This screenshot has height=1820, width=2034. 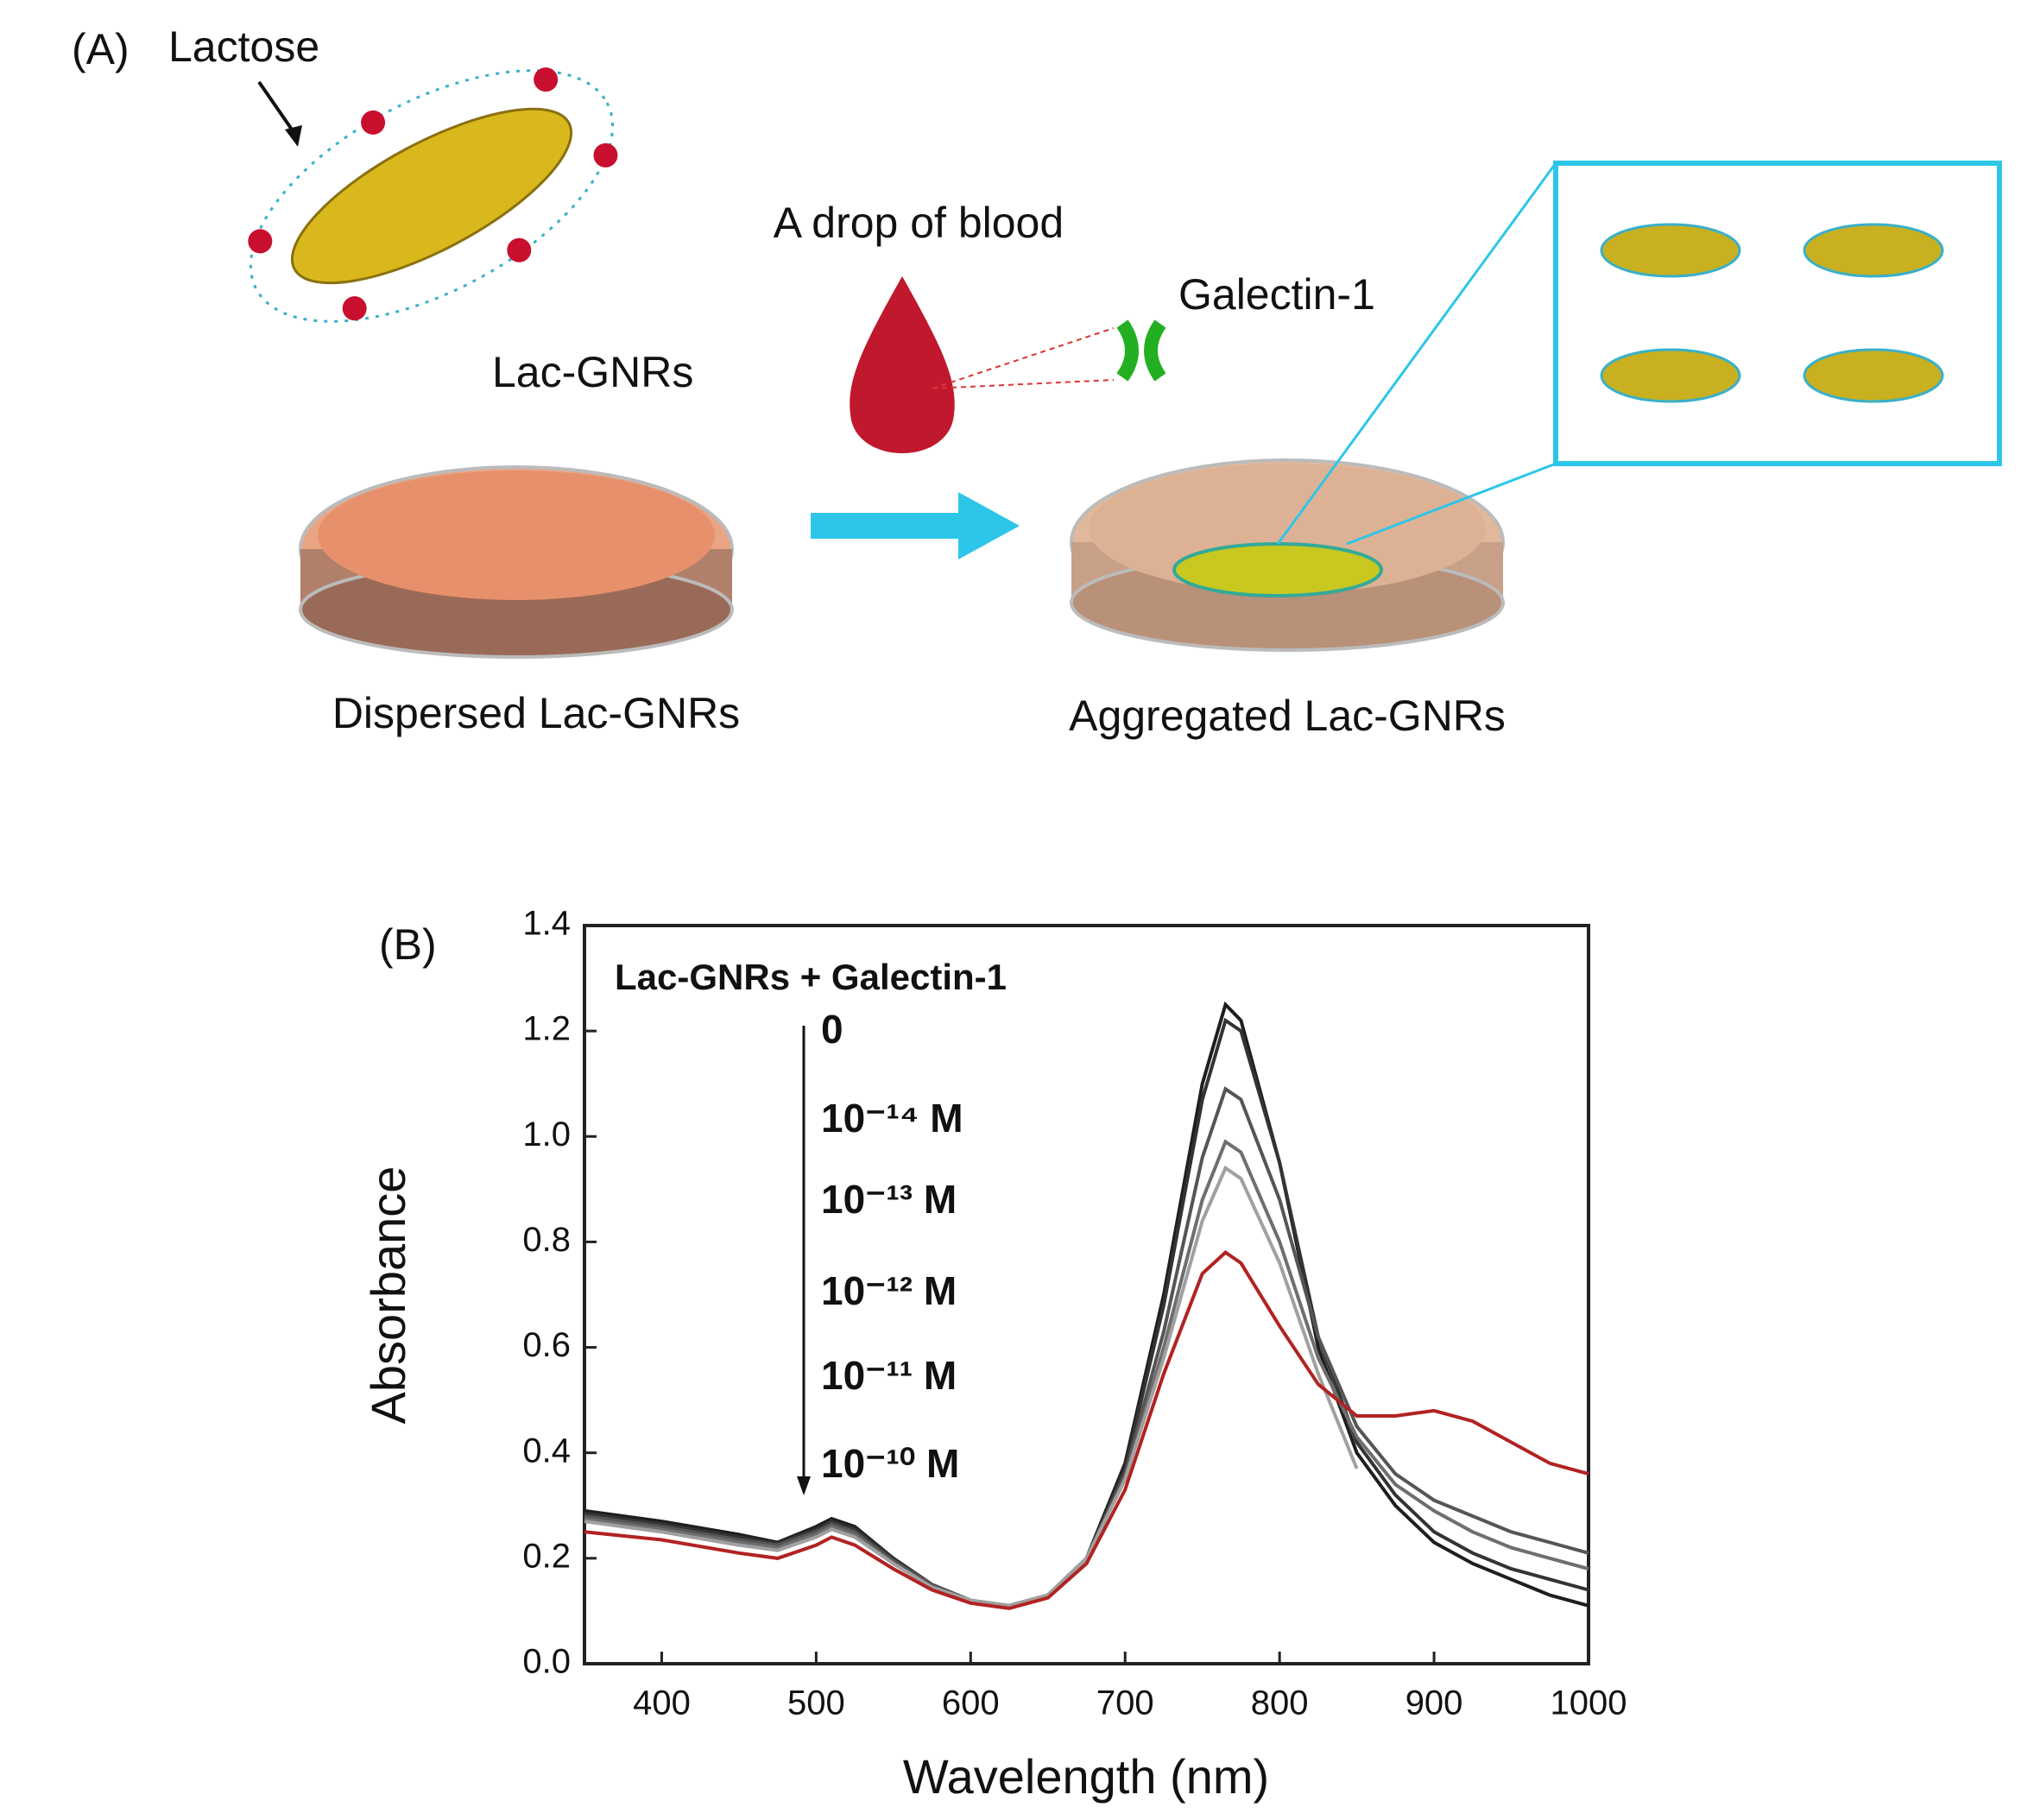 I want to click on y-tick-label: 1.0, so click(x=546, y=1134).